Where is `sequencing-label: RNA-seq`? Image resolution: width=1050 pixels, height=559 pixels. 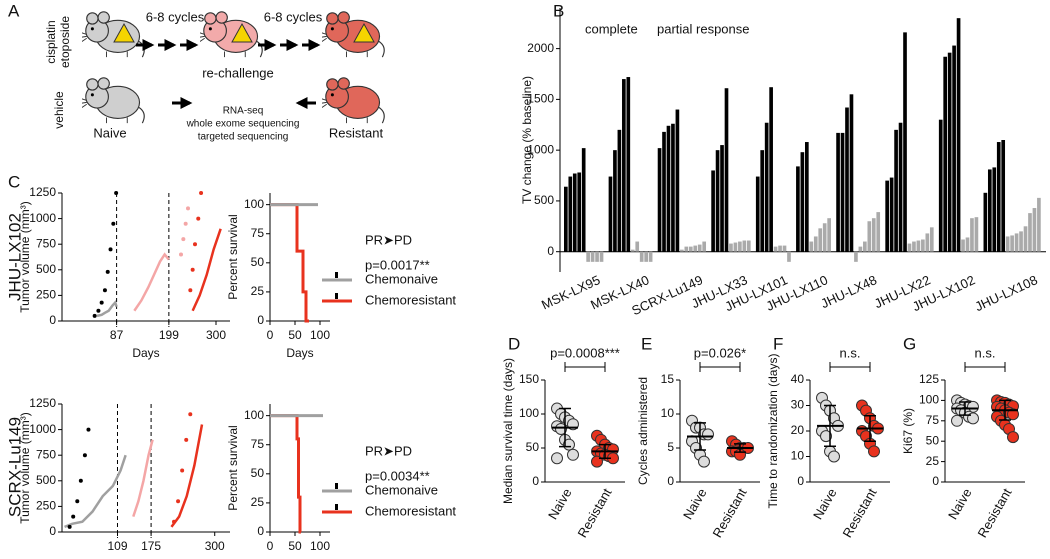 sequencing-label: RNA-seq is located at coordinates (243, 111).